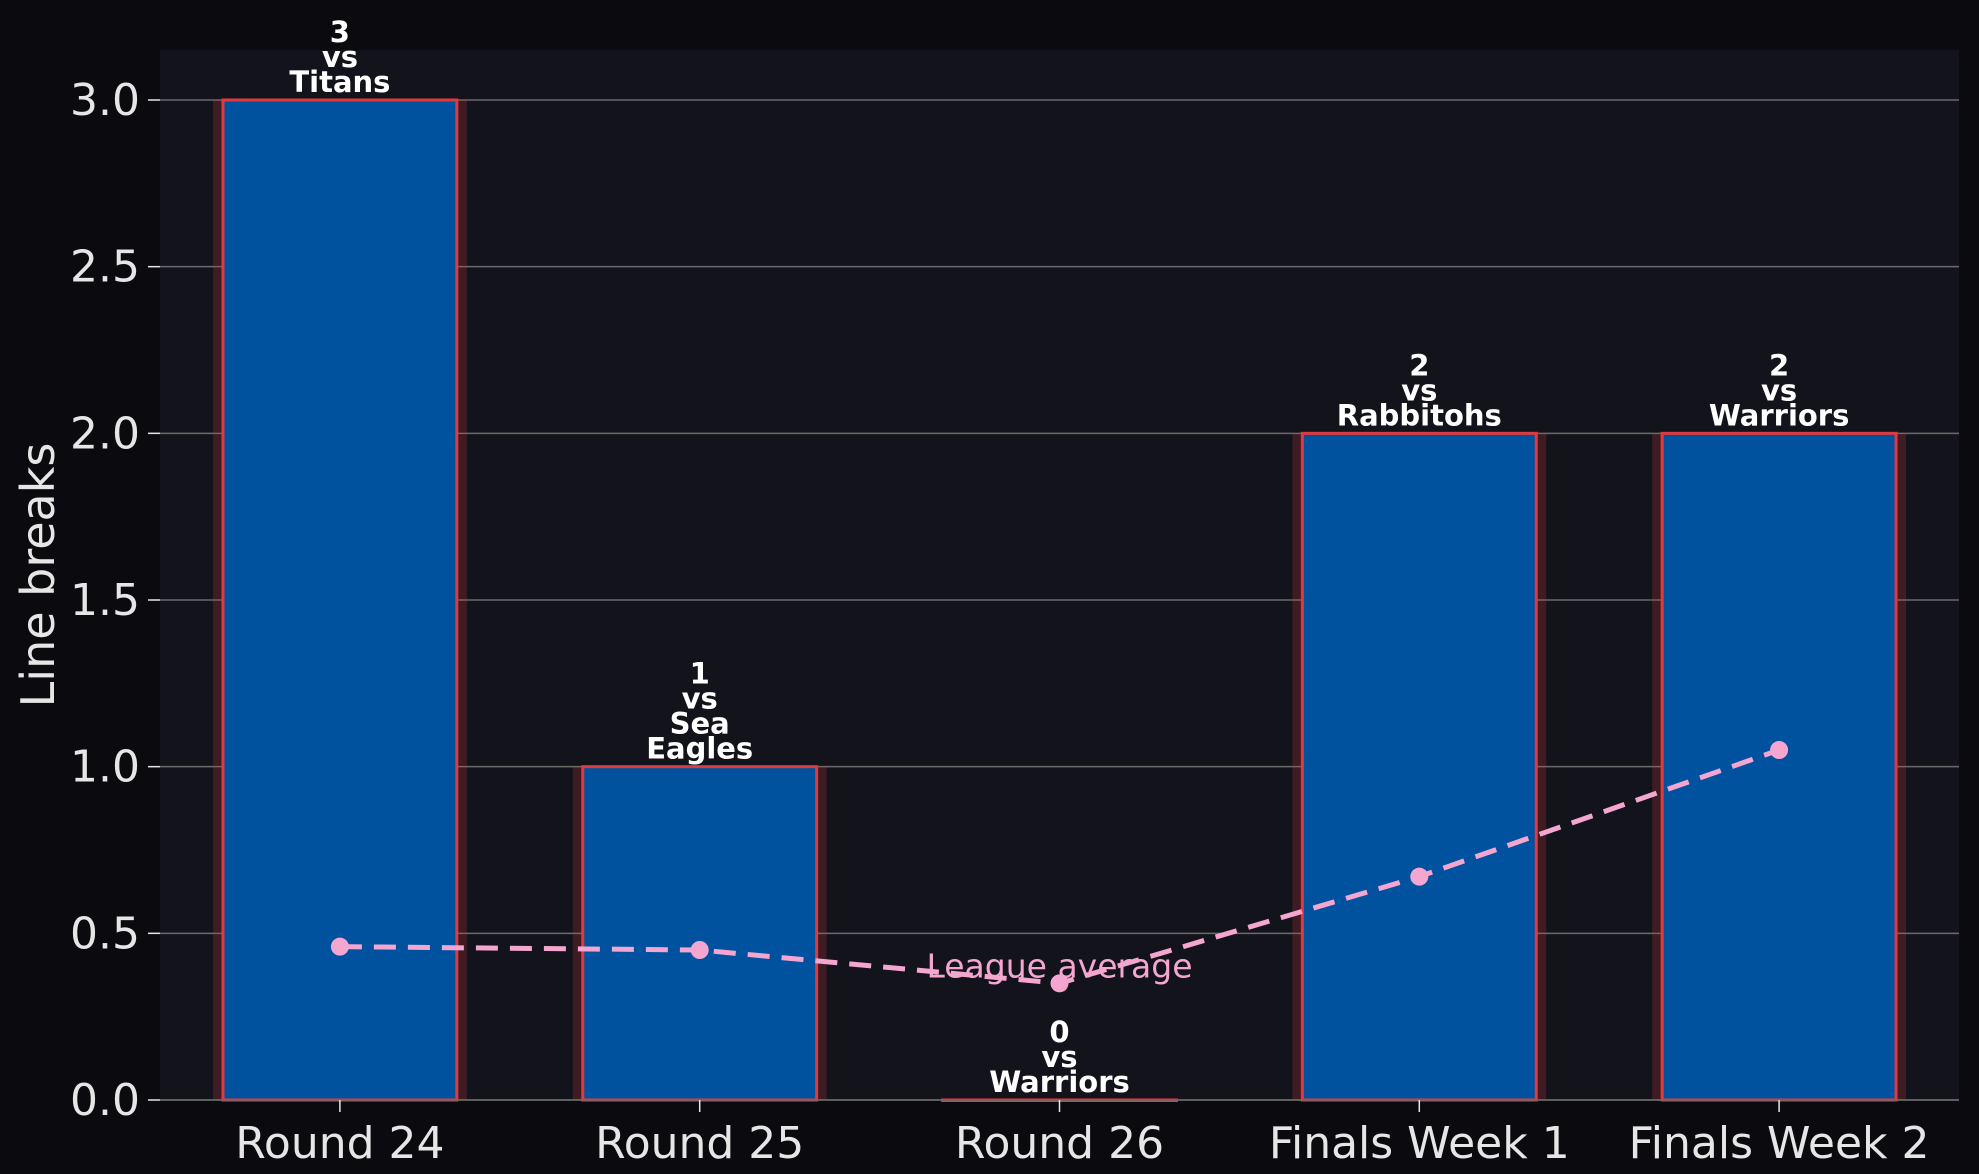 The image size is (1979, 1174). Describe the element at coordinates (1419, 415) in the screenshot. I see `bar-data-label: Rabbitohs` at that location.